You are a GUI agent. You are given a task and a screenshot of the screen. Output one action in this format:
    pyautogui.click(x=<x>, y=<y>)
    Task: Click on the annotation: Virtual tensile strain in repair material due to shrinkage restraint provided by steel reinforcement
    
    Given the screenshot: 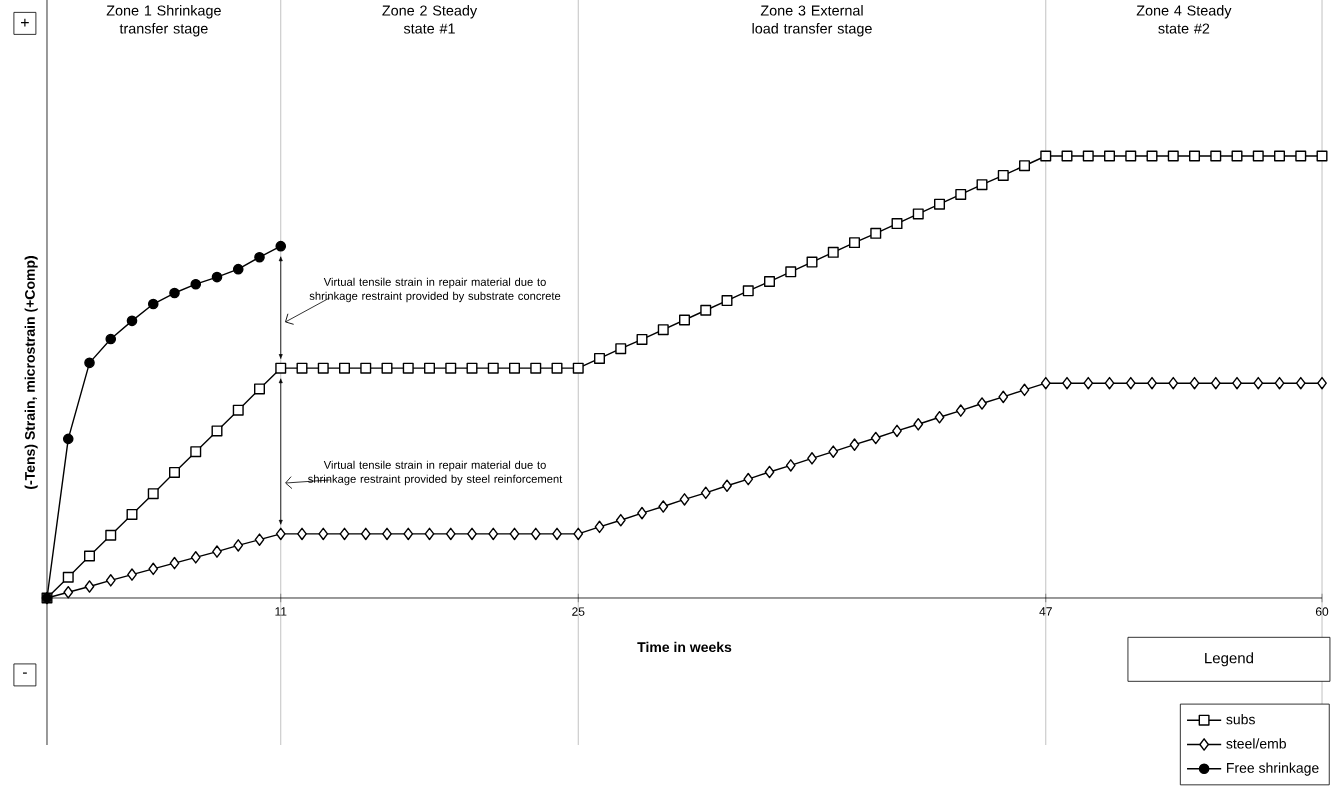 What is the action you would take?
    pyautogui.click(x=435, y=473)
    